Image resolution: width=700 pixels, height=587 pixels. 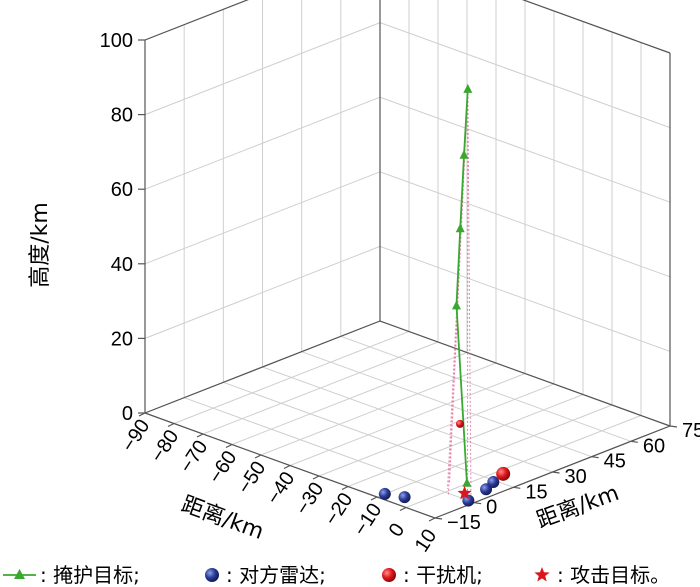 I want to click on legend-item-jammer: : 干扰机;, so click(x=432, y=575).